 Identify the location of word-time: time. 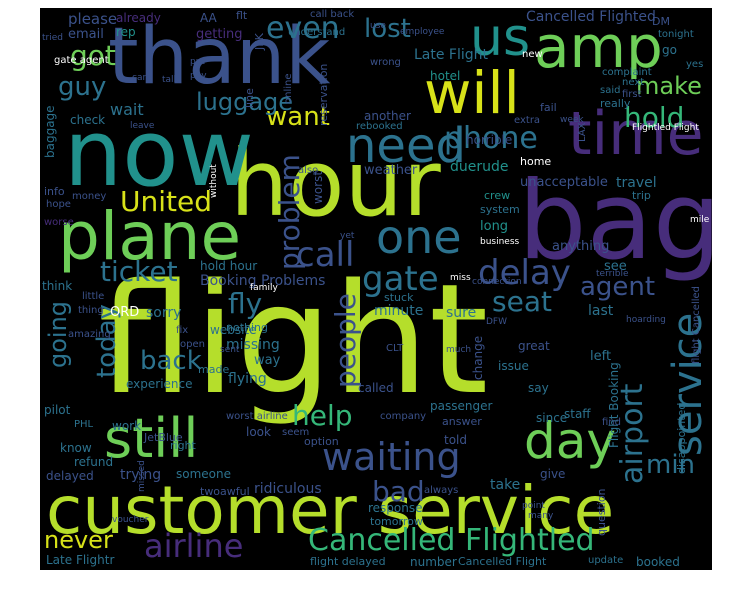
(636, 134).